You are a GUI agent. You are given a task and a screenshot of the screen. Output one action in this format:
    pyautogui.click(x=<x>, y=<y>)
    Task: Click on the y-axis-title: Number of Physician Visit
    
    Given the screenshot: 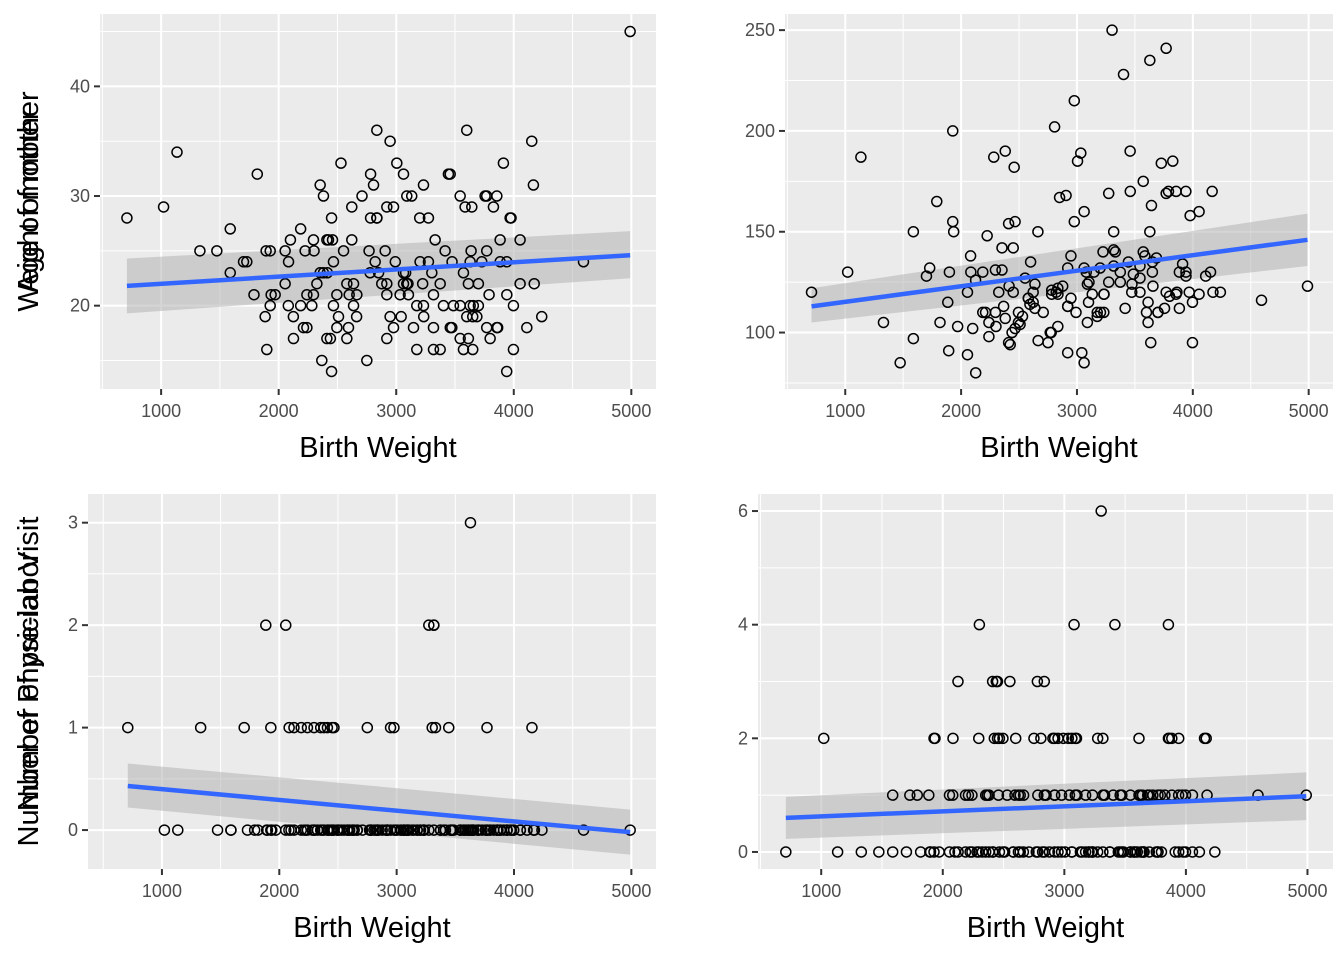 What is the action you would take?
    pyautogui.click(x=29, y=682)
    